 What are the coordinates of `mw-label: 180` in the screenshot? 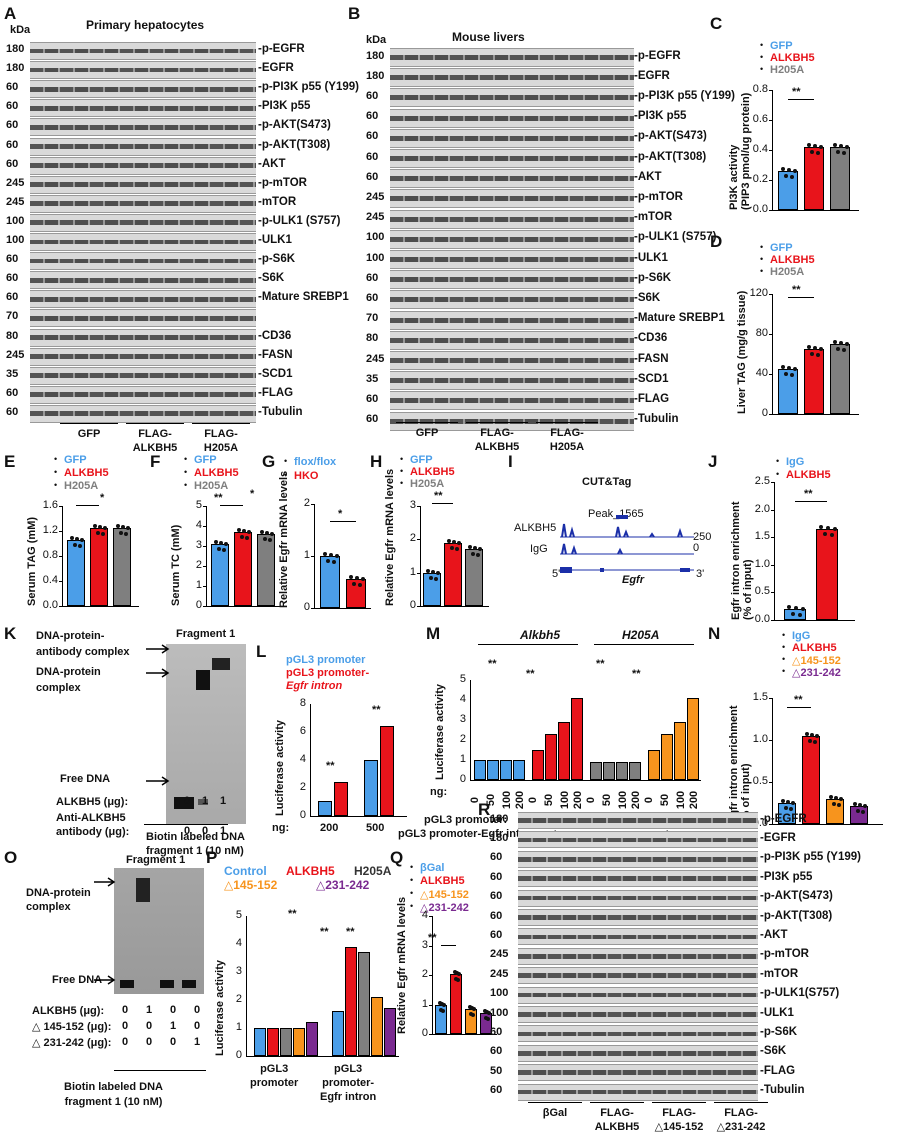 It's located at (499, 818).